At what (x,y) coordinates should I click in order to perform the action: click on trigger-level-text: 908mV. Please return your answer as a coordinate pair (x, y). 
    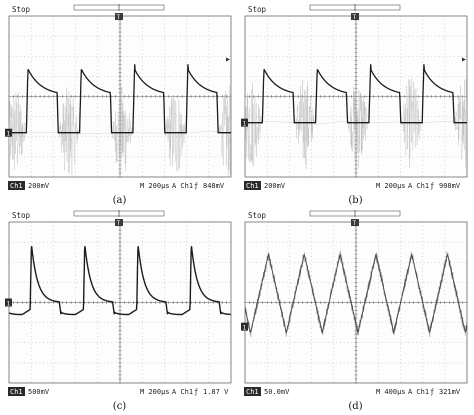
    Looking at the image, I should click on (450, 186).